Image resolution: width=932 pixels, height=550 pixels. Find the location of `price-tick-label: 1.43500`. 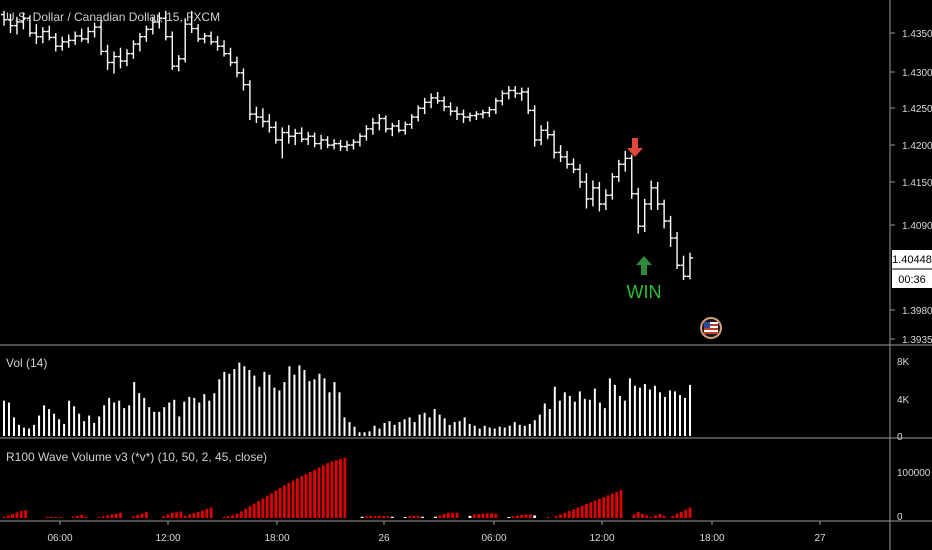

price-tick-label: 1.43500 is located at coordinates (917, 34).